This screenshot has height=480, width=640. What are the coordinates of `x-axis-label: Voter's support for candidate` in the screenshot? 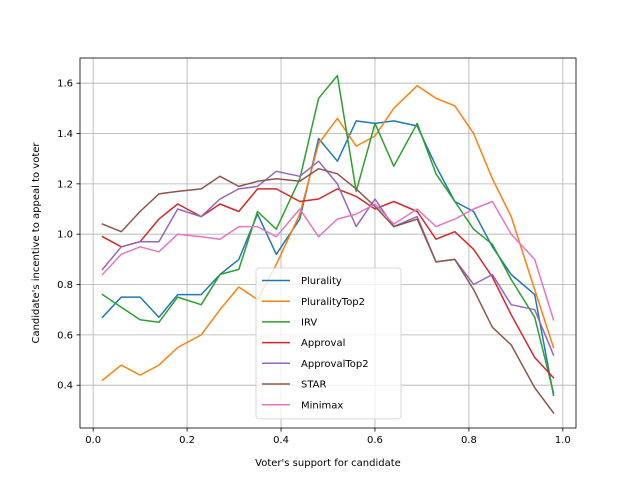 It's located at (328, 463).